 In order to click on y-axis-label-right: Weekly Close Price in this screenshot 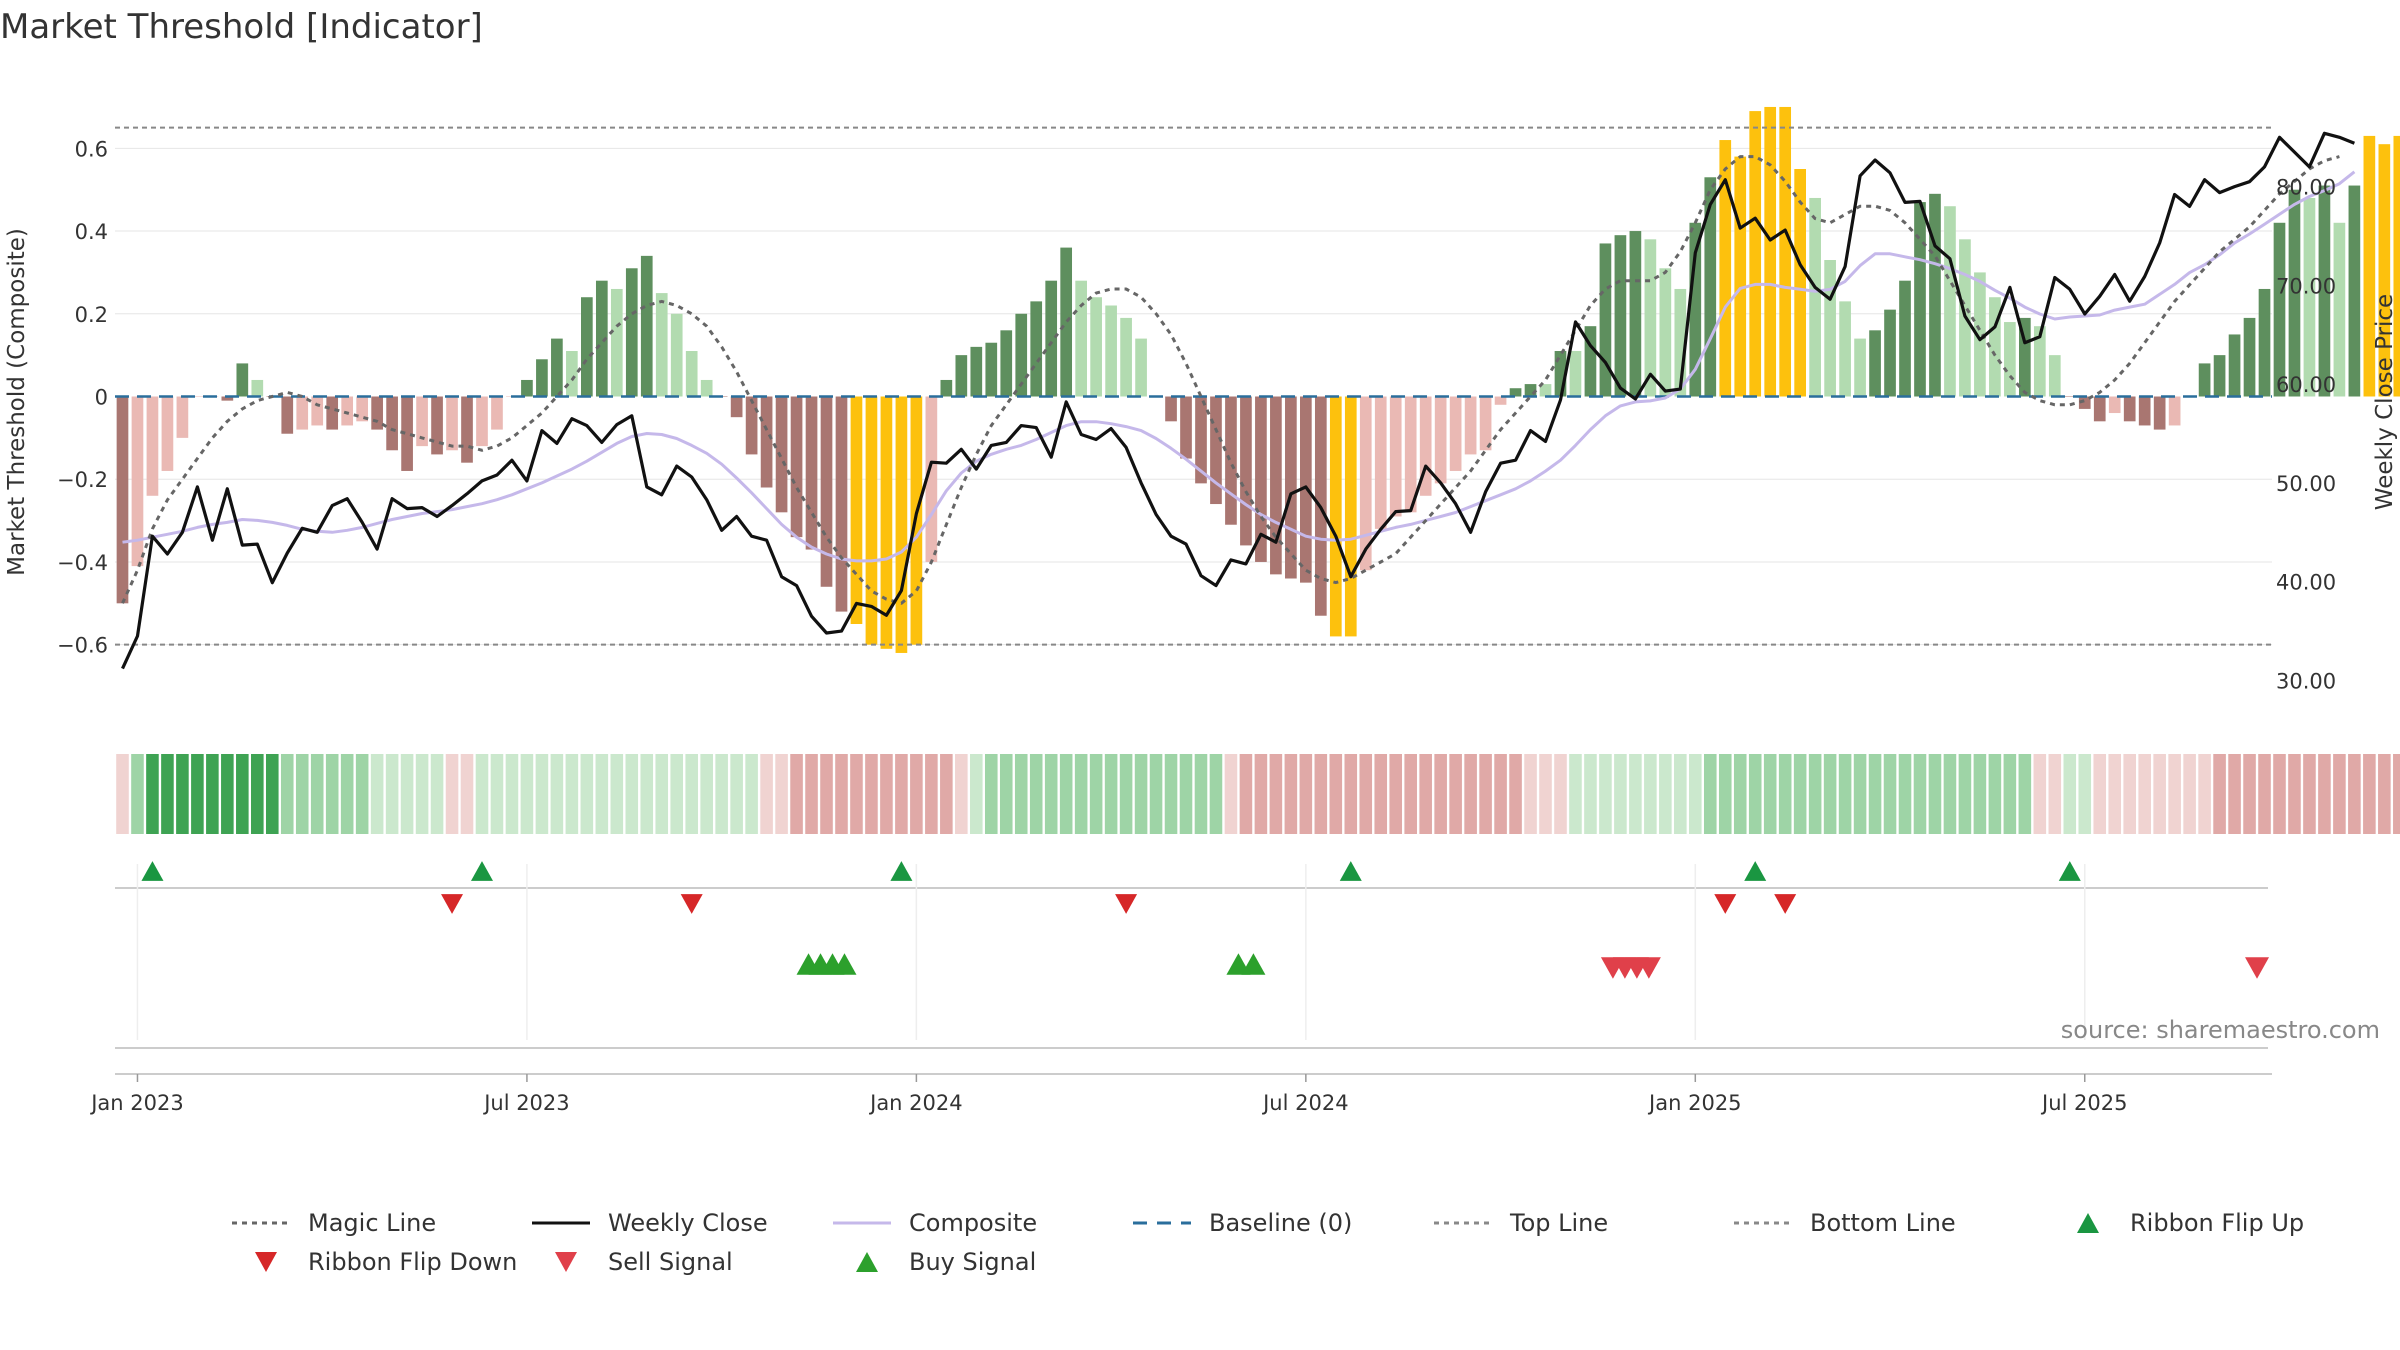, I will do `click(2385, 402)`.